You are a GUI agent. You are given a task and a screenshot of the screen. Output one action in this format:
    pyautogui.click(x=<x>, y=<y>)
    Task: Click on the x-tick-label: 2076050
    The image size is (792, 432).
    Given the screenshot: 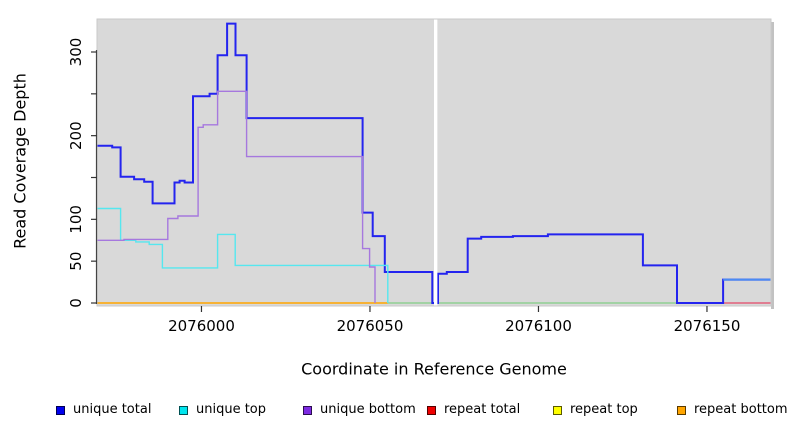 What is the action you would take?
    pyautogui.click(x=370, y=326)
    